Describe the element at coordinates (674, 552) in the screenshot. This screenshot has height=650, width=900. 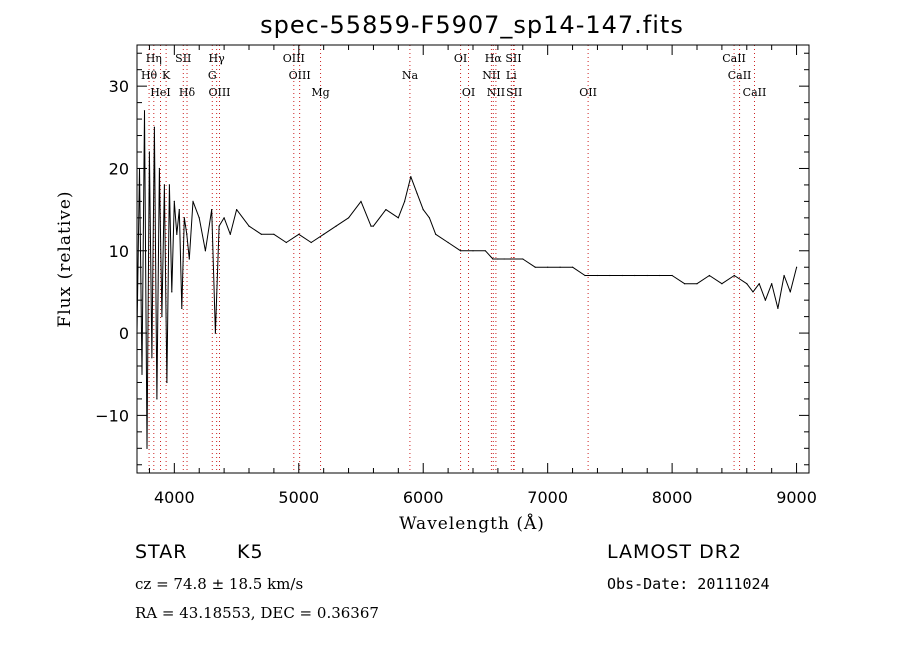
I see `survey-name: LAMOST DR2` at that location.